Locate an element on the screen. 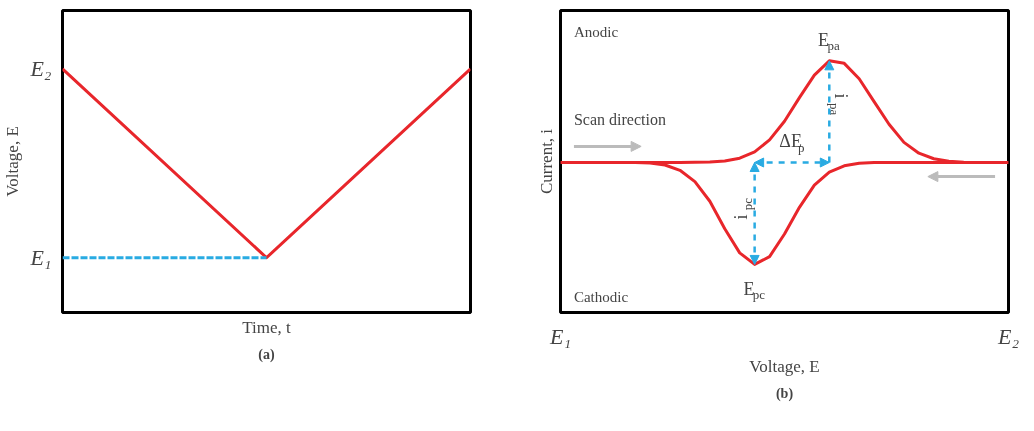  y-axis-title: Voltage, E is located at coordinates (13, 161).